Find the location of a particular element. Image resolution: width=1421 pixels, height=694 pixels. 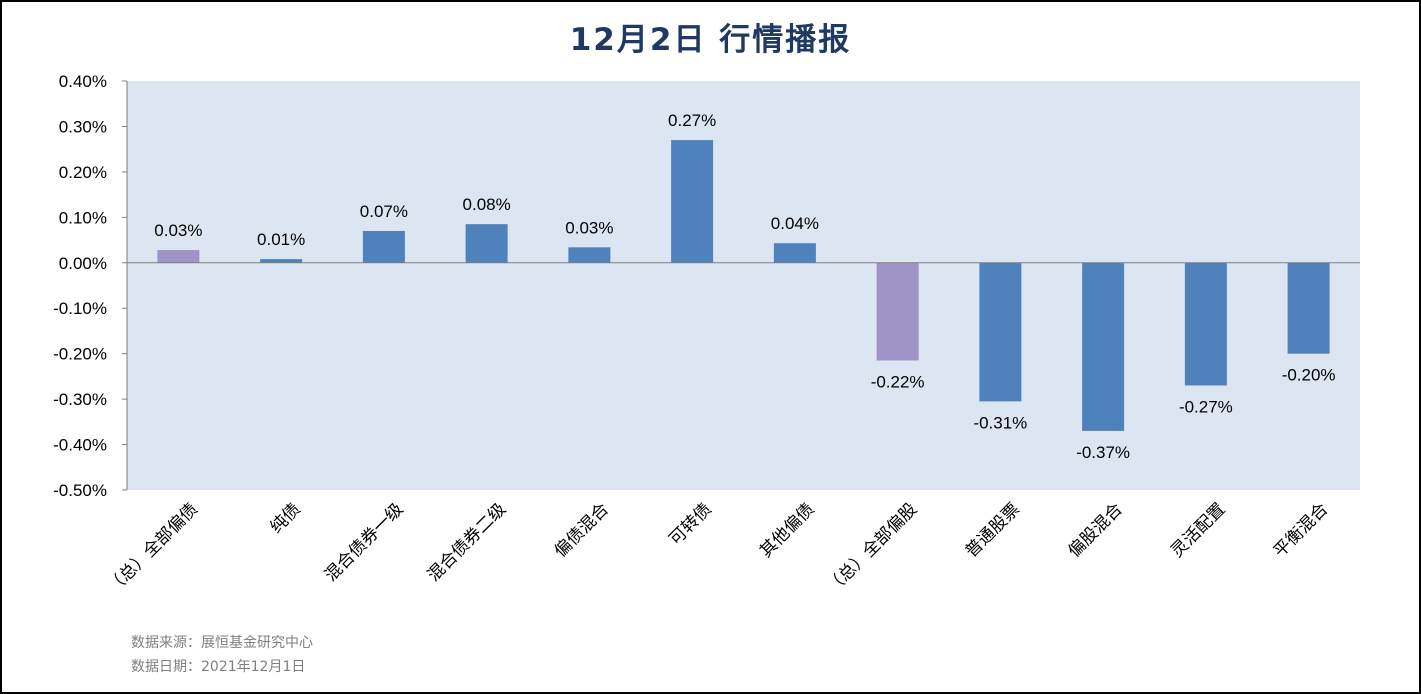

y-tick-label: 0.40% is located at coordinates (83, 81).